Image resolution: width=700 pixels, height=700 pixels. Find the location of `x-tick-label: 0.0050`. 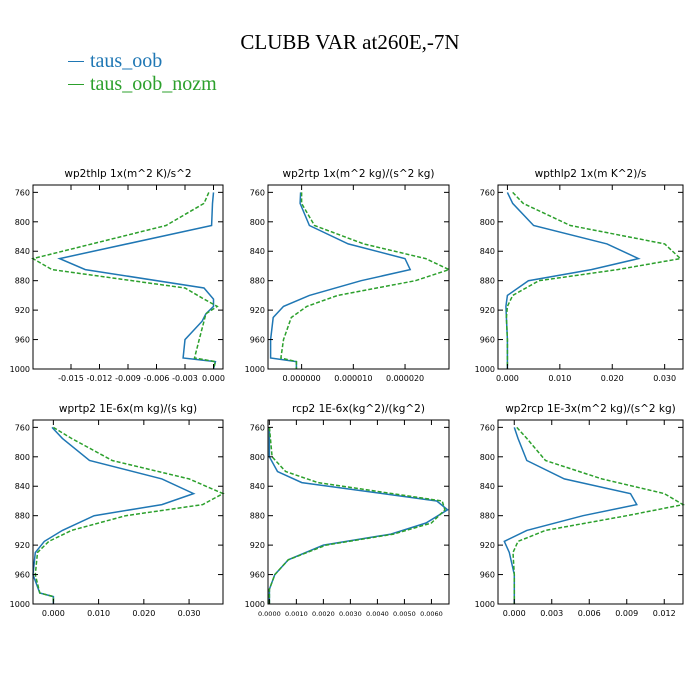

x-tick-label: 0.0050 is located at coordinates (404, 614).